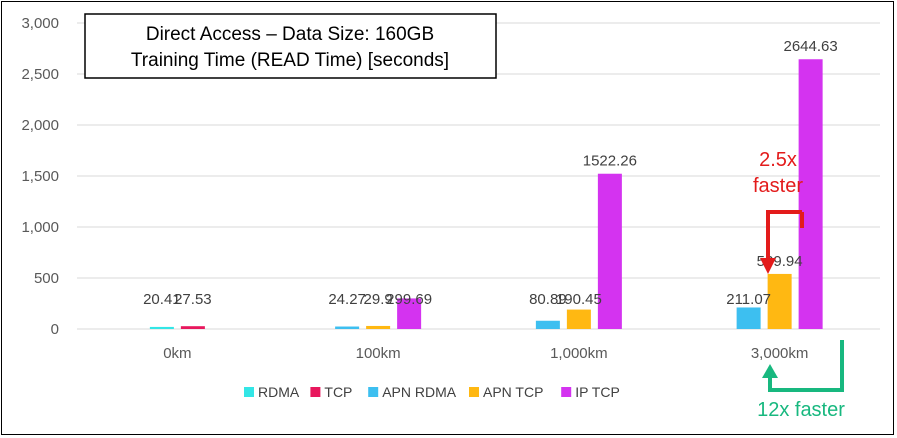  Describe the element at coordinates (768, 266) in the screenshot. I see `red-arrowhead` at that location.